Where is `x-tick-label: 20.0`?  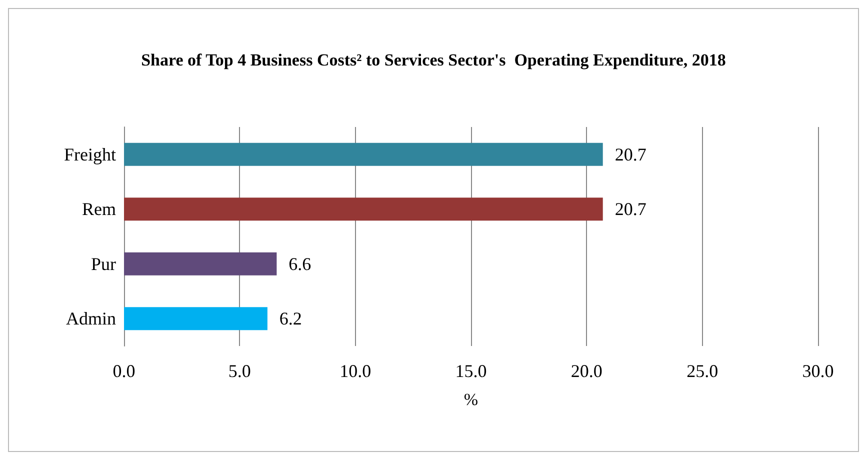
x-tick-label: 20.0 is located at coordinates (586, 371).